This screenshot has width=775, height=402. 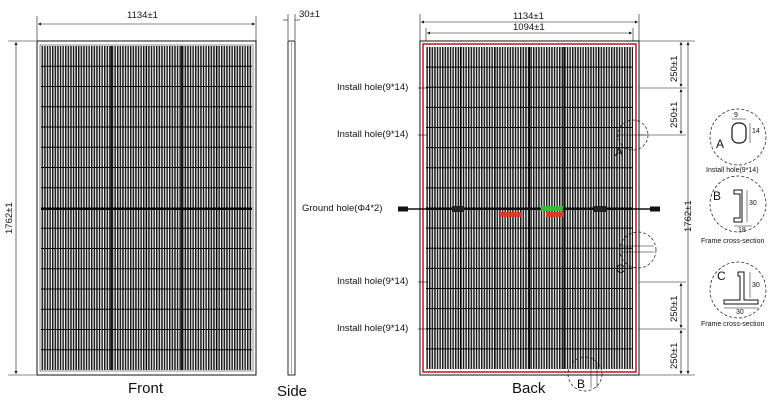 I want to click on detail-c, so click(x=738, y=290).